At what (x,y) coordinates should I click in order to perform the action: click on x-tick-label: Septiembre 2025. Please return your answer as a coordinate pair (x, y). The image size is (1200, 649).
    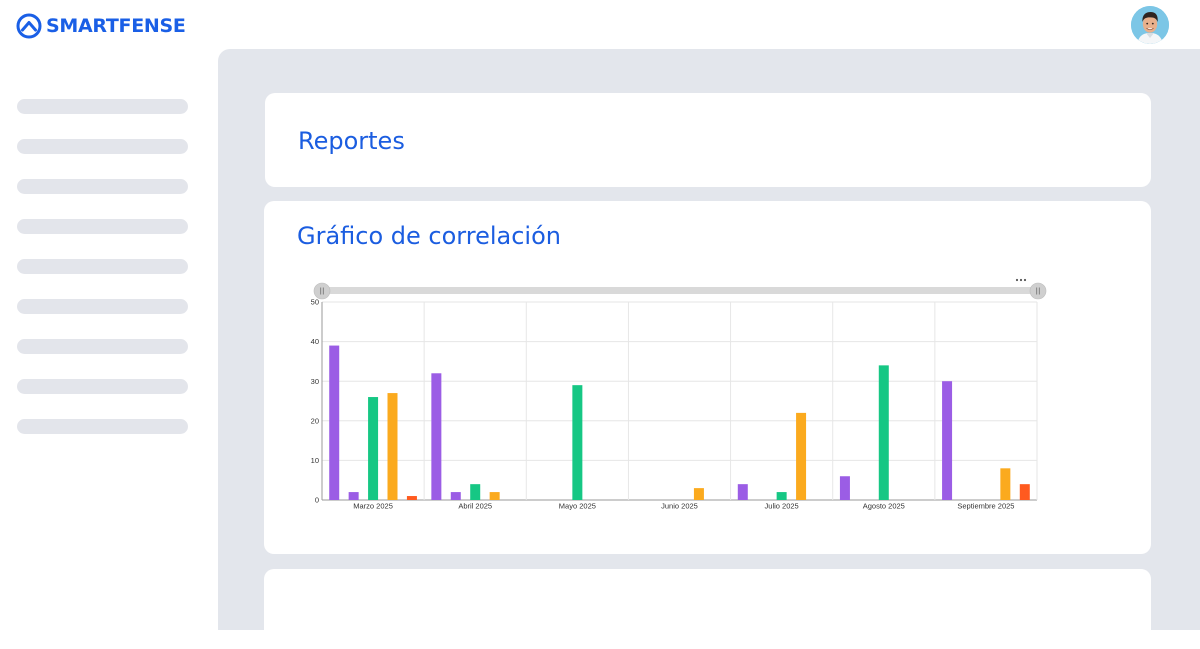
    Looking at the image, I should click on (985, 506).